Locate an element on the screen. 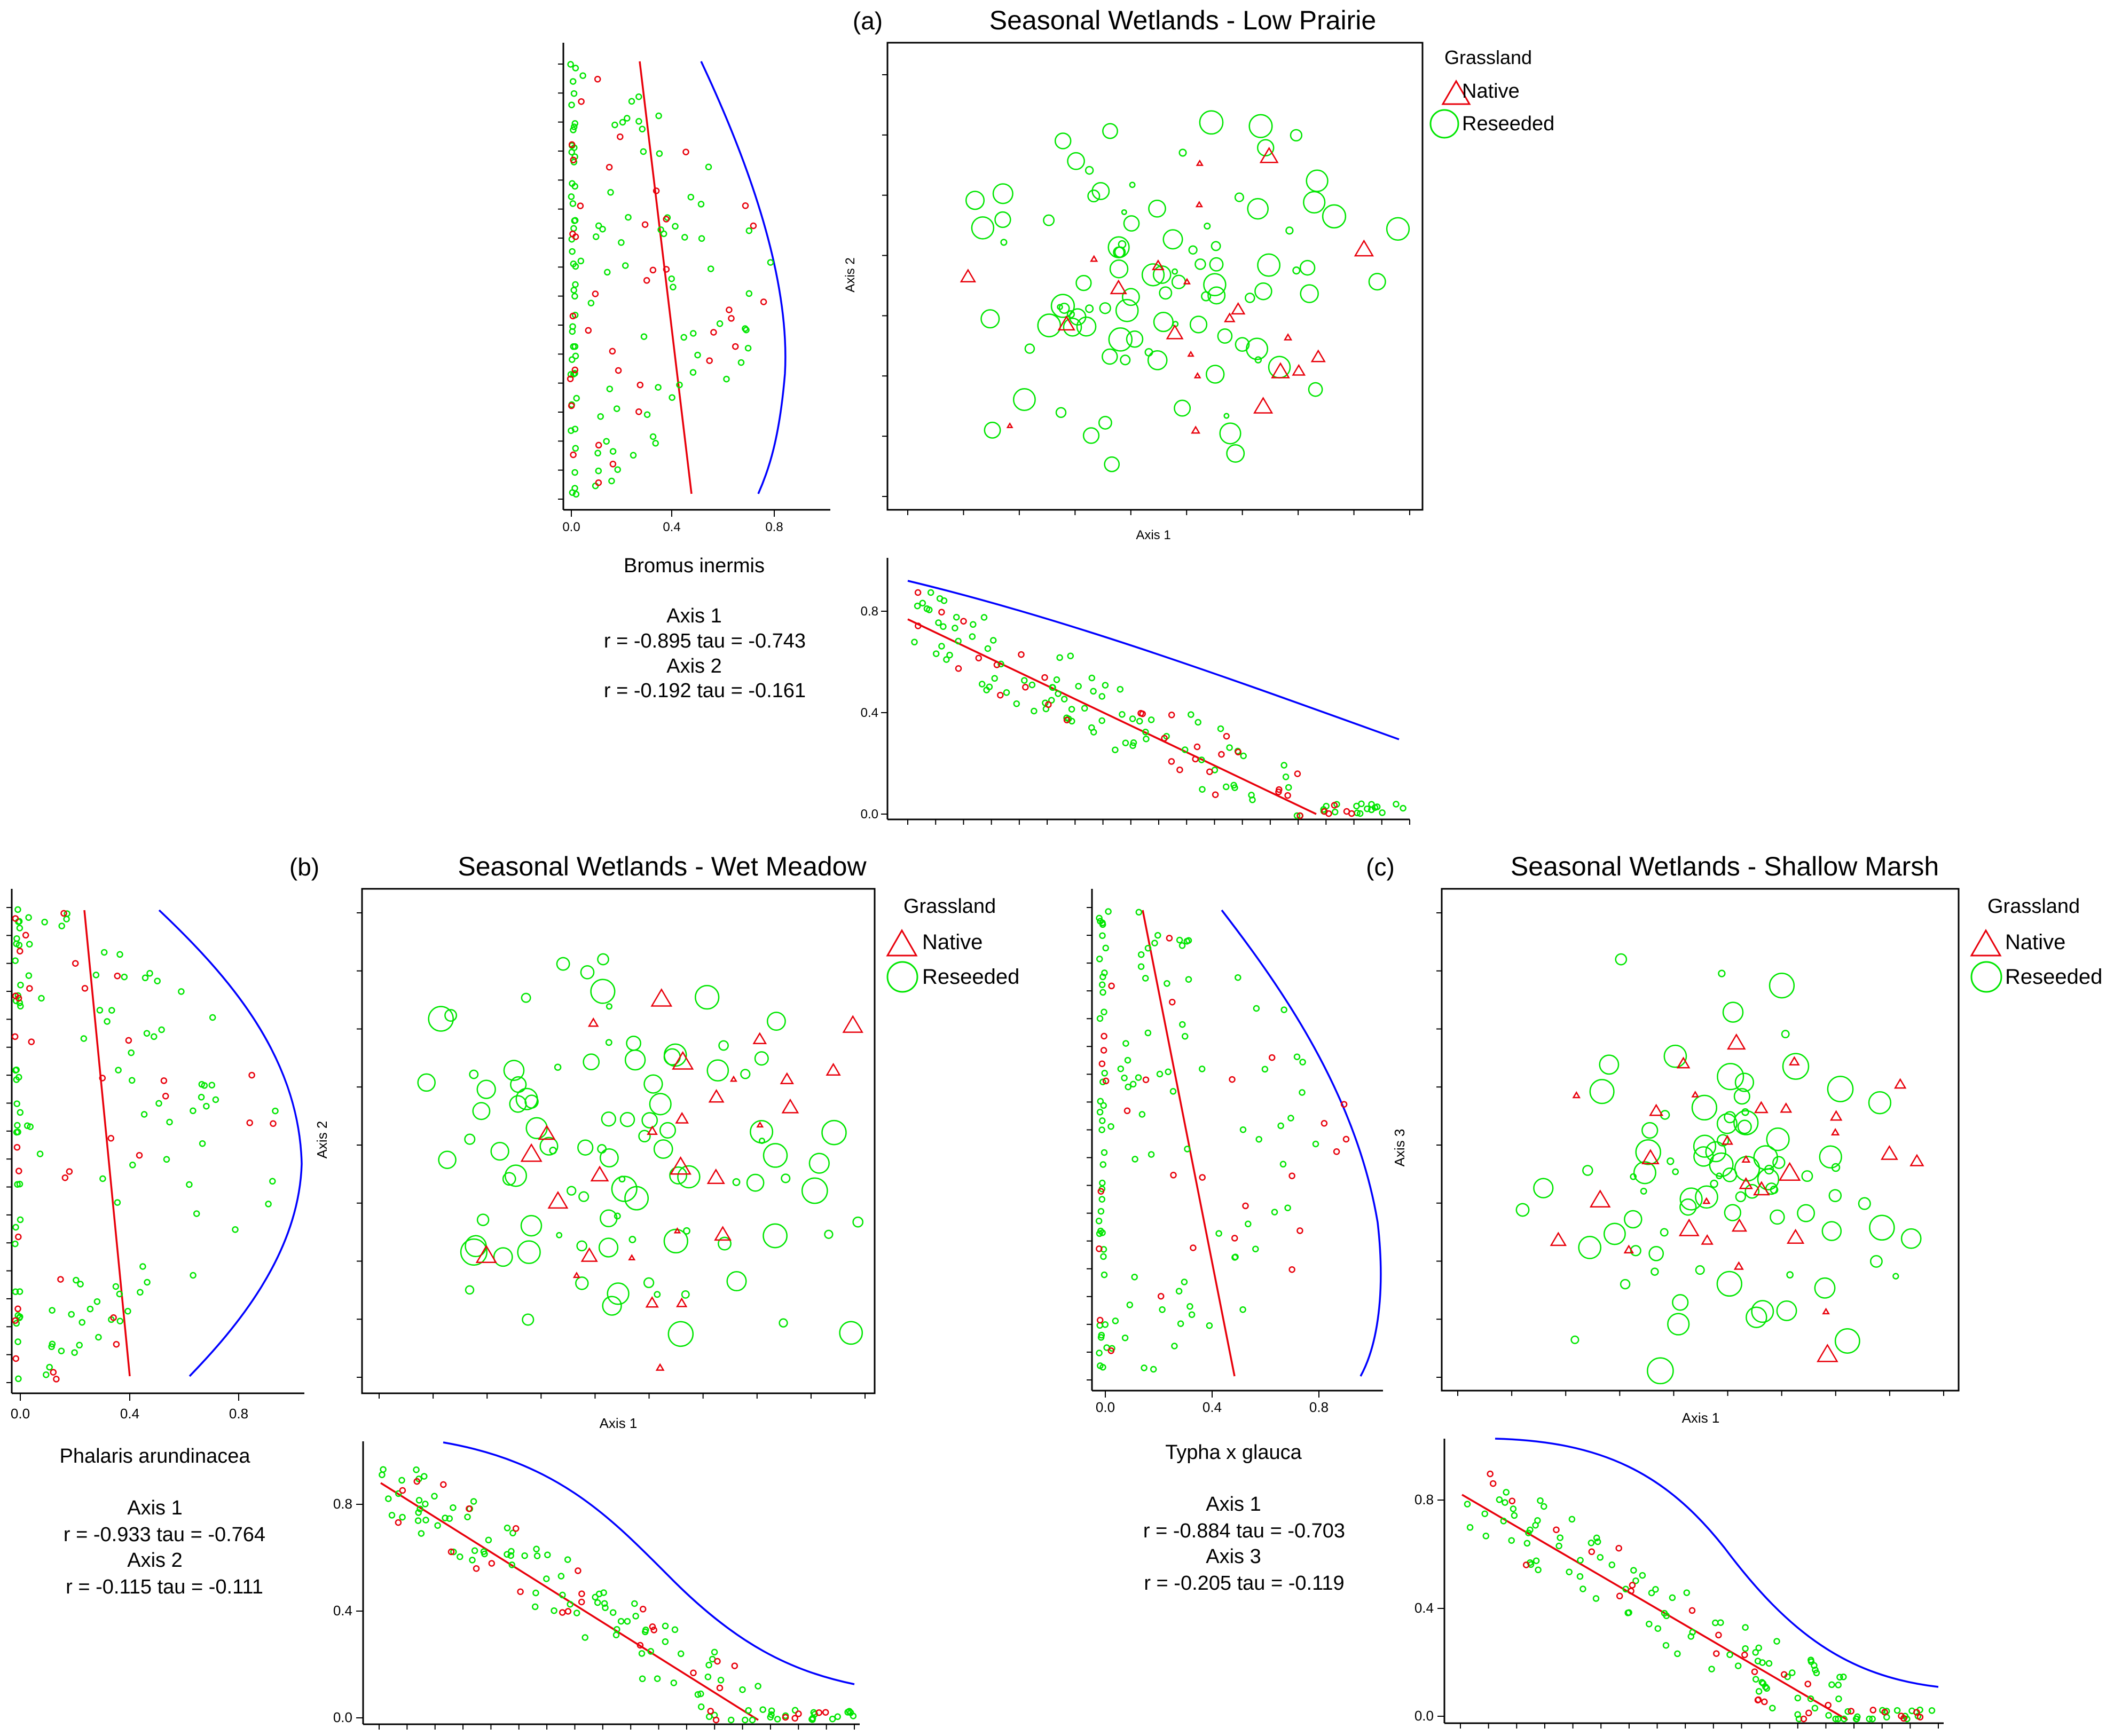  stats-values: r = -0.115 tau = -0.111 is located at coordinates (164, 1587).